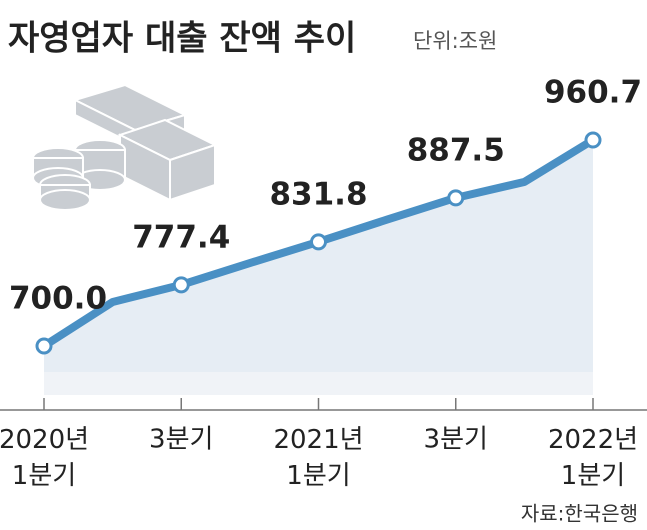 The image size is (647, 530). Describe the element at coordinates (318, 194) in the screenshot. I see `value-label: 831.8` at that location.